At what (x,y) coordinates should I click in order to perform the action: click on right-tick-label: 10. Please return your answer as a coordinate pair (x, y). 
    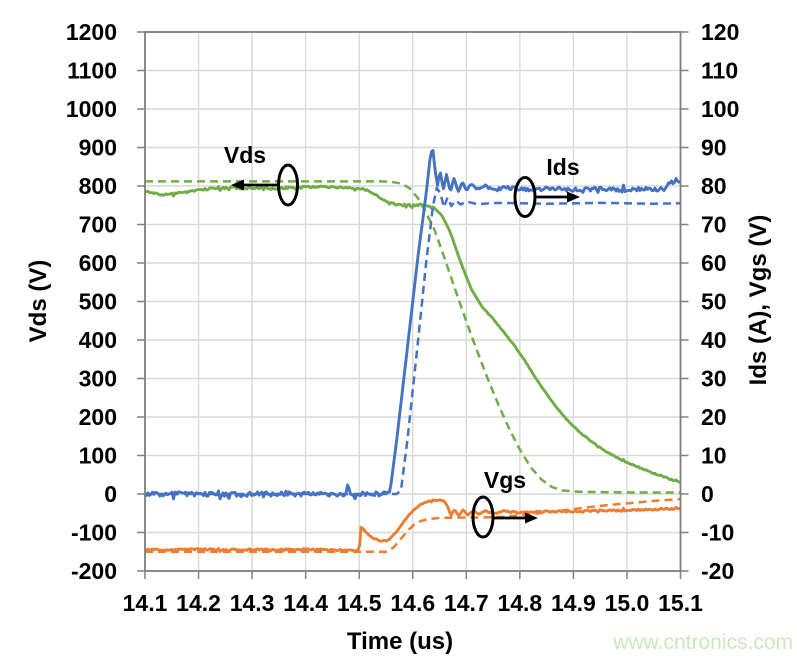
    Looking at the image, I should click on (714, 456).